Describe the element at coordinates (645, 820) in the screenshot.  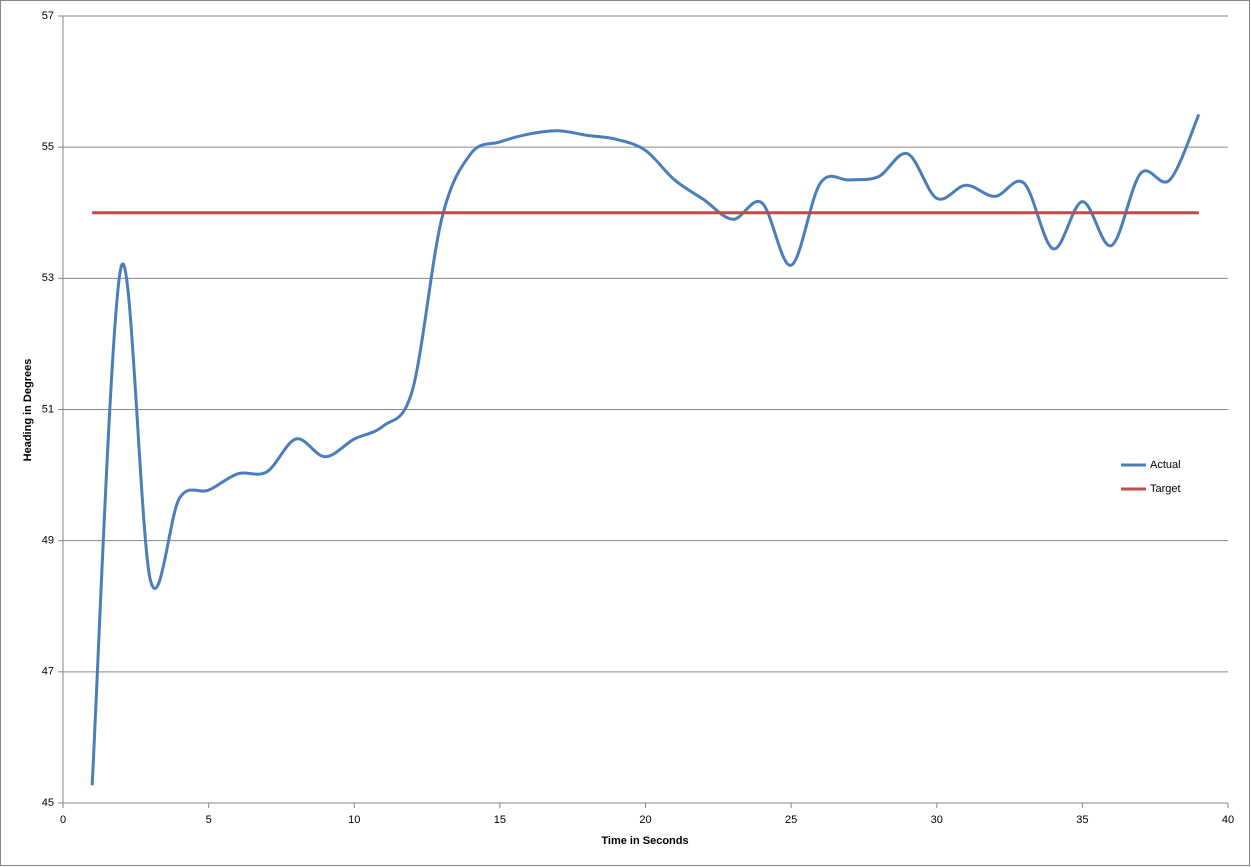
I see `x-tick-label: 20` at that location.